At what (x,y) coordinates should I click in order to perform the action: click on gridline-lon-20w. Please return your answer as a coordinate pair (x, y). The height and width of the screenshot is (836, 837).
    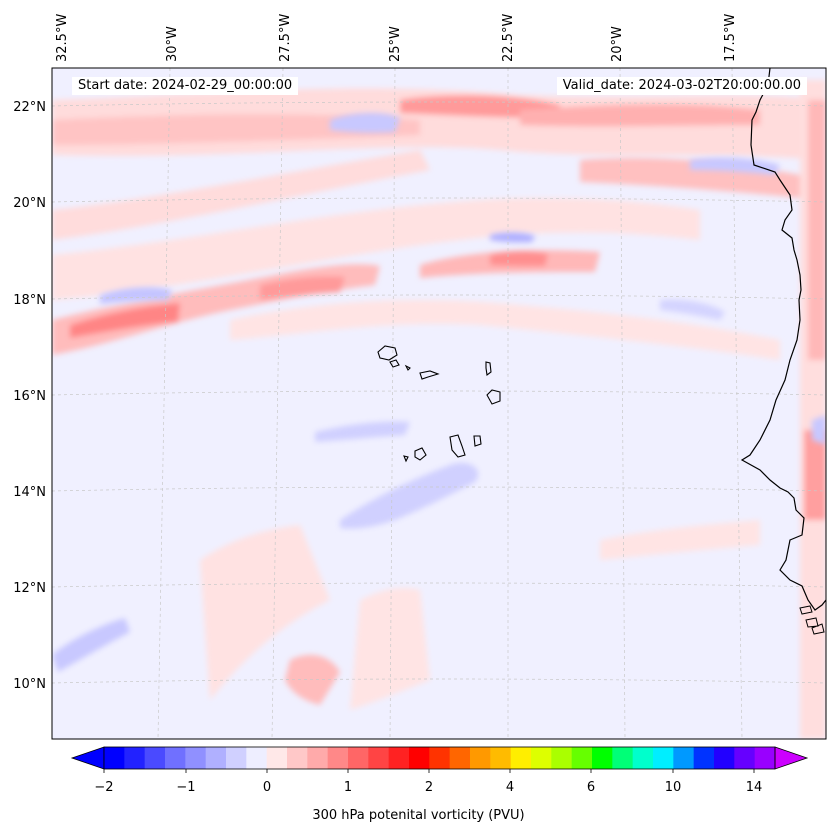
    Looking at the image, I should click on (622, 403).